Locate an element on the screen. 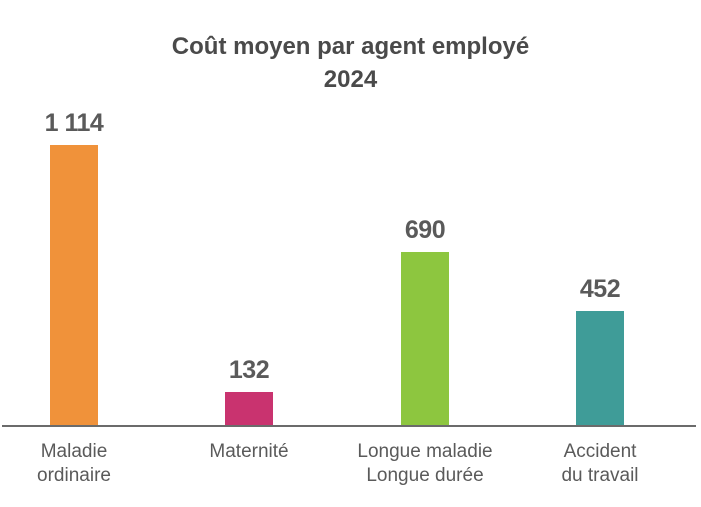 This screenshot has height=507, width=701. x-axis-line is located at coordinates (349, 426).